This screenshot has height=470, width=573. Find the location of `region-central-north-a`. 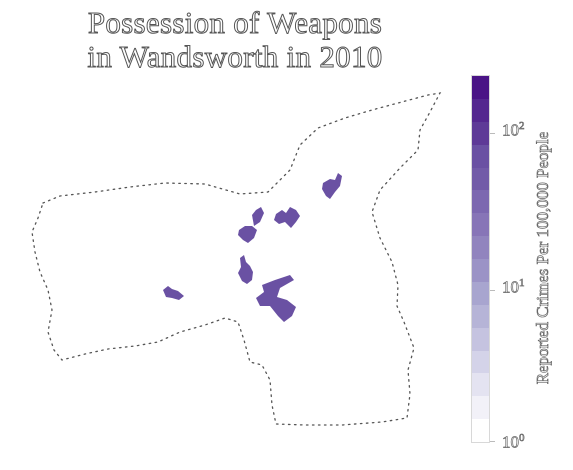

region-central-north-a is located at coordinates (258, 216).